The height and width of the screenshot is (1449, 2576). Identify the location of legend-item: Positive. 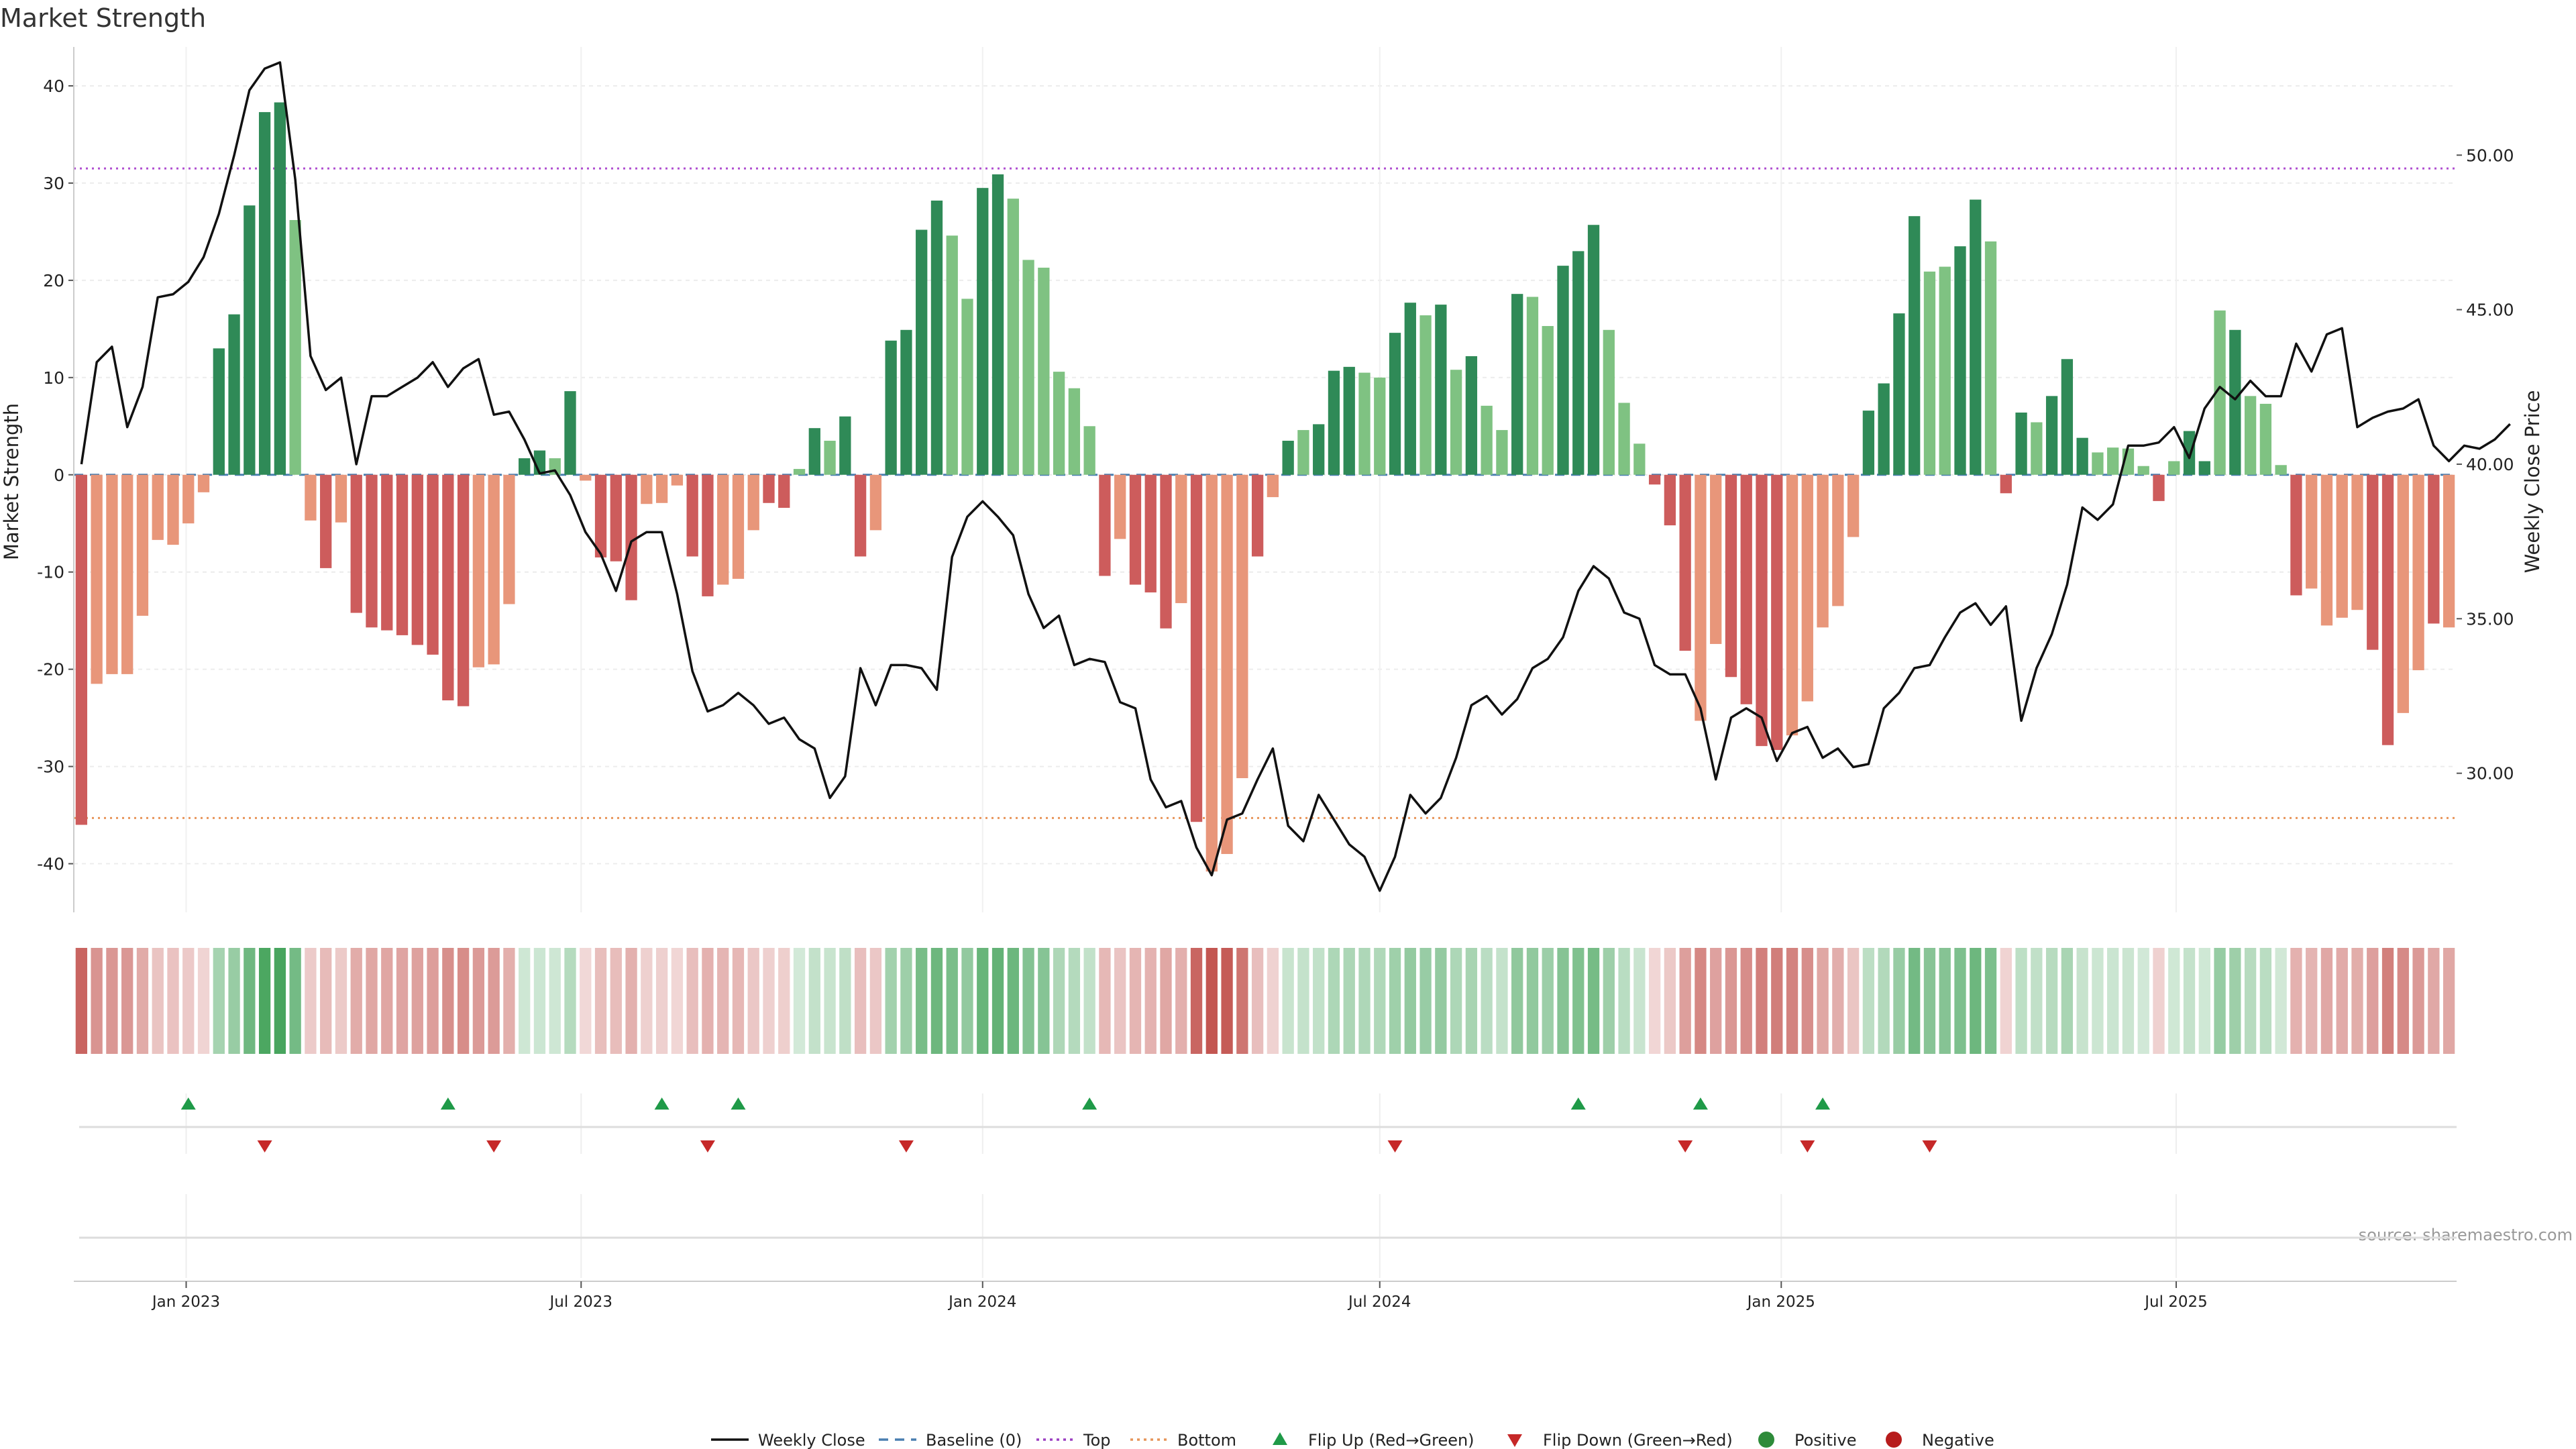
(1807, 1440).